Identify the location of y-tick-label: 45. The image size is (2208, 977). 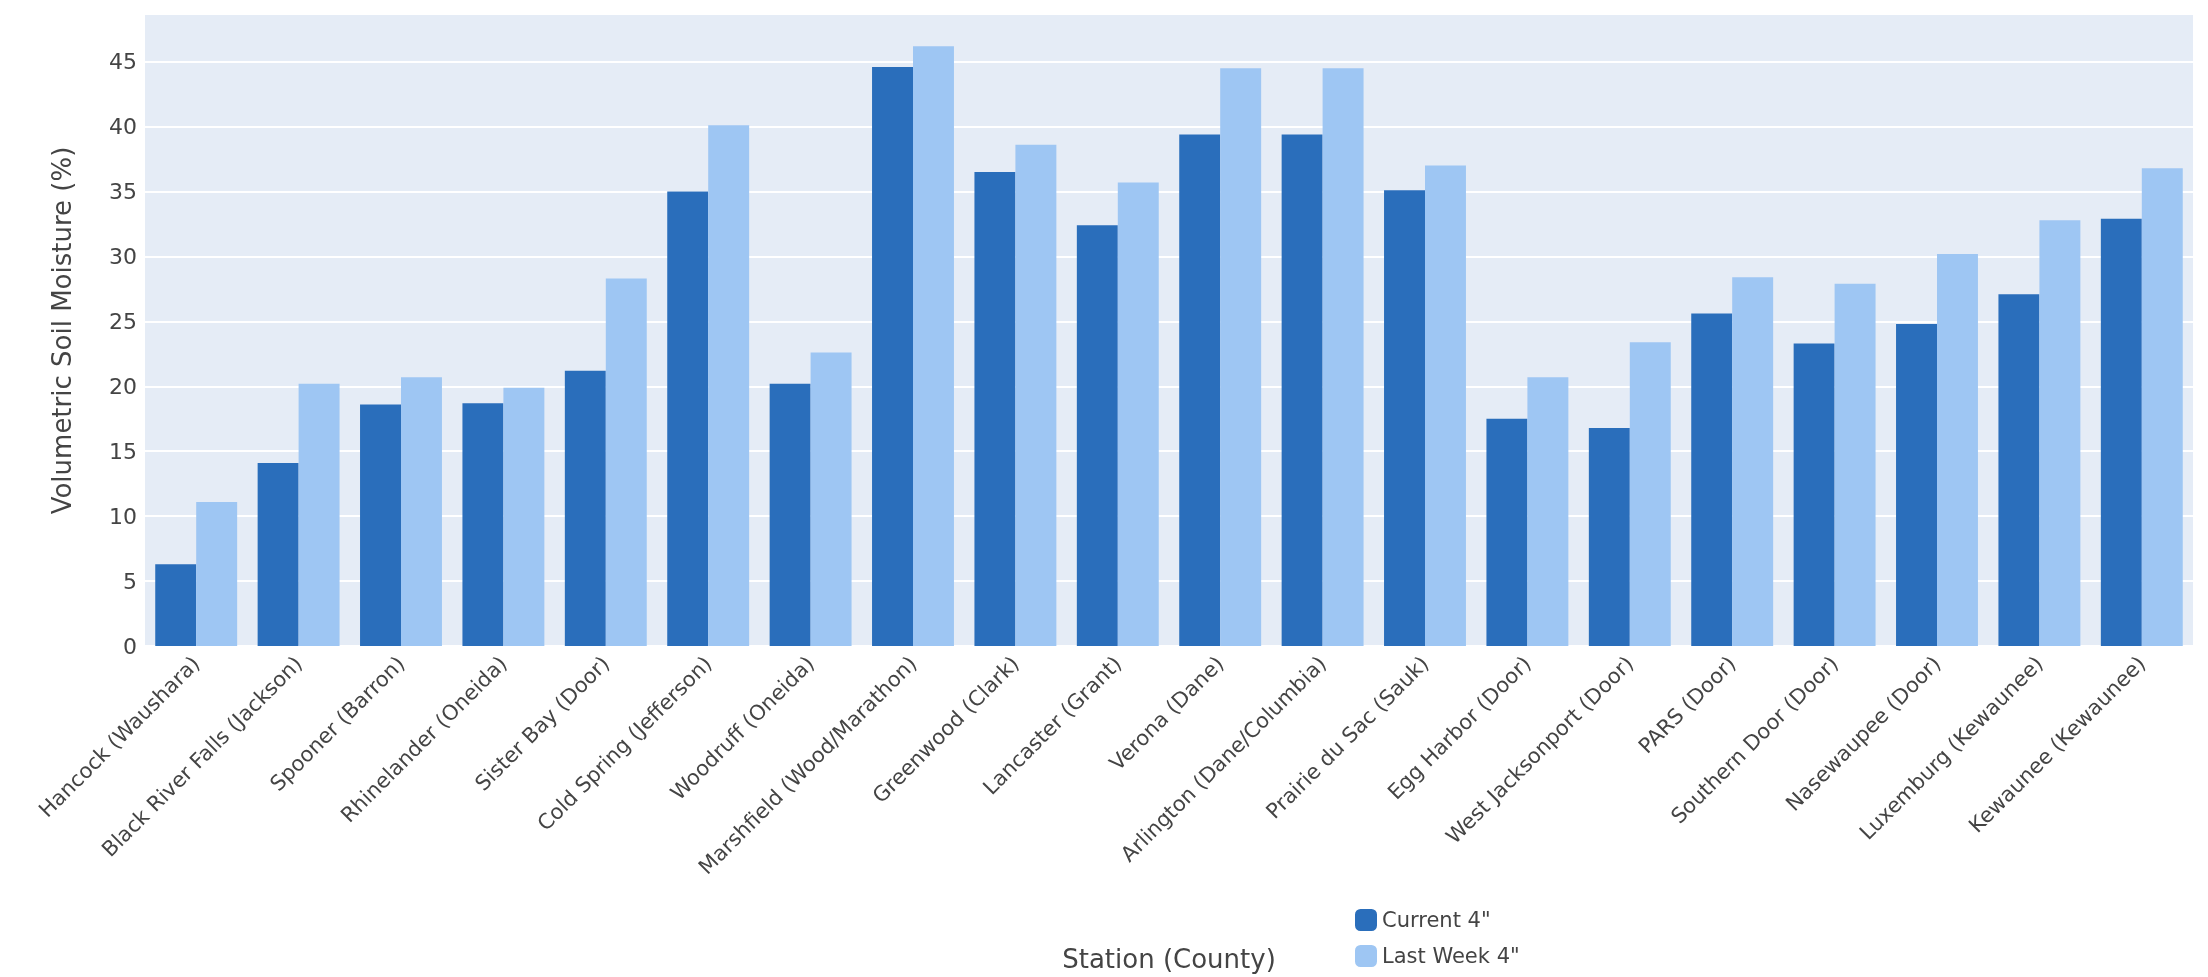
(123, 62).